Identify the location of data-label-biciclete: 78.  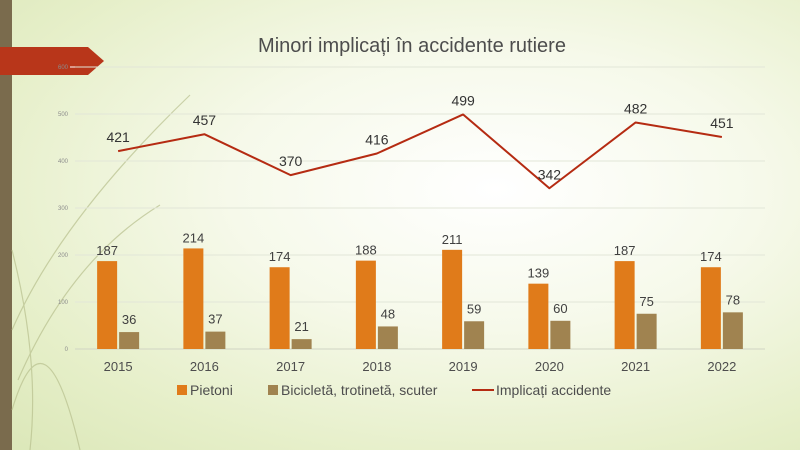
(733, 299).